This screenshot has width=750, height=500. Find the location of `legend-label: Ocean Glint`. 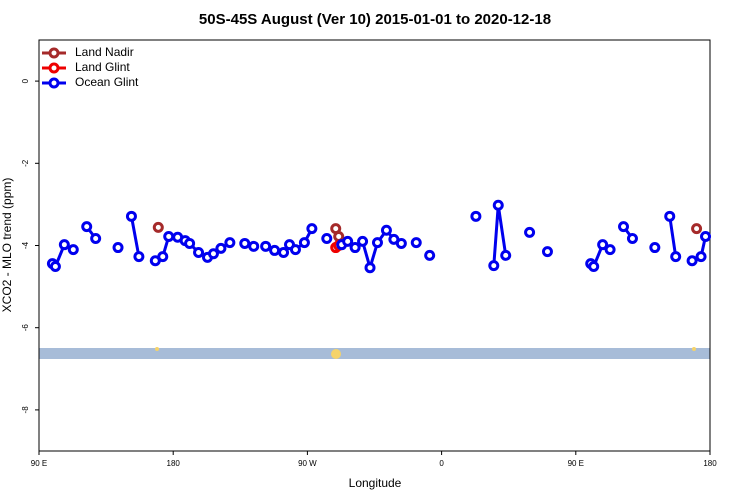

legend-label: Ocean Glint is located at coordinates (107, 82).